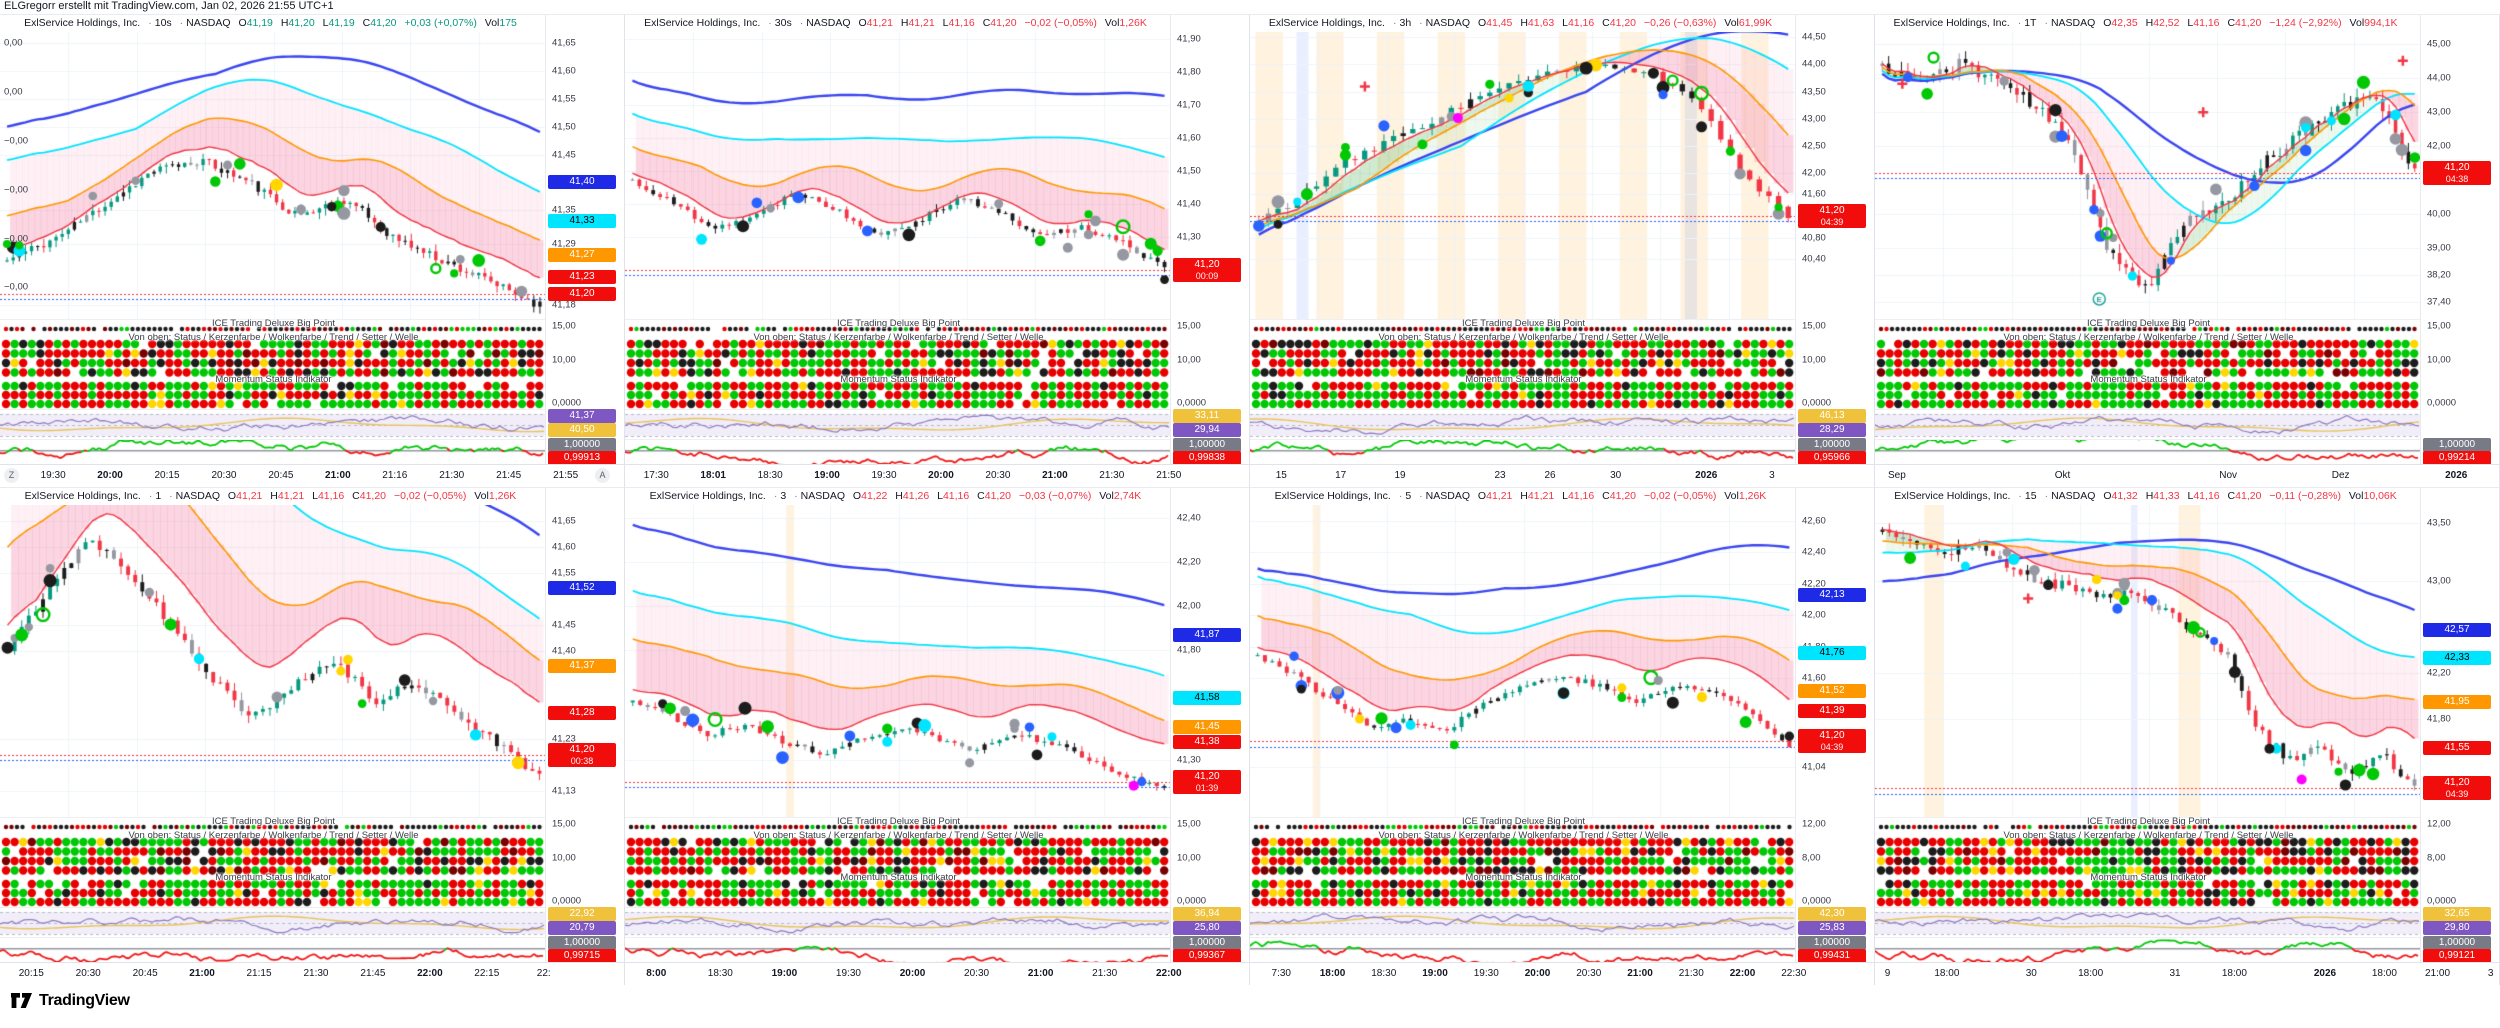 Image resolution: width=2500 pixels, height=1028 pixels. I want to click on time-tick: 22:15, so click(487, 973).